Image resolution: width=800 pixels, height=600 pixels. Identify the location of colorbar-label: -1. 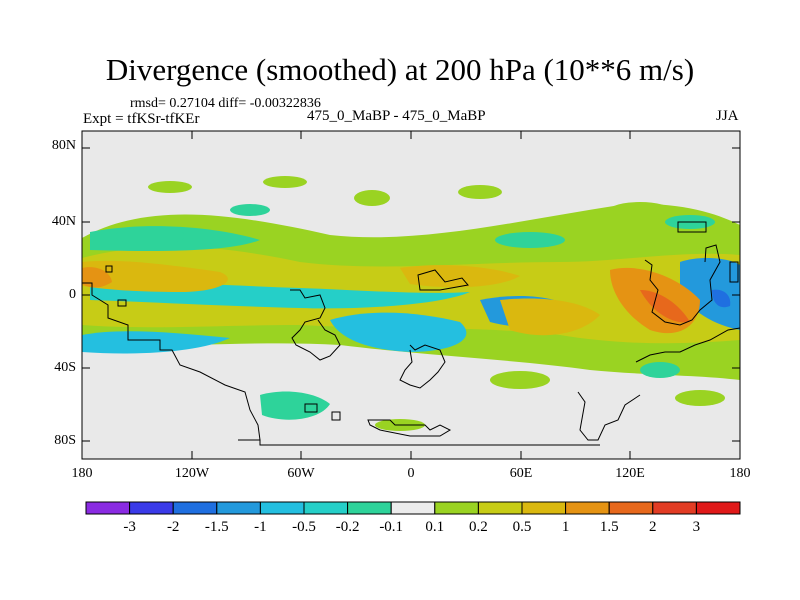
(260, 527).